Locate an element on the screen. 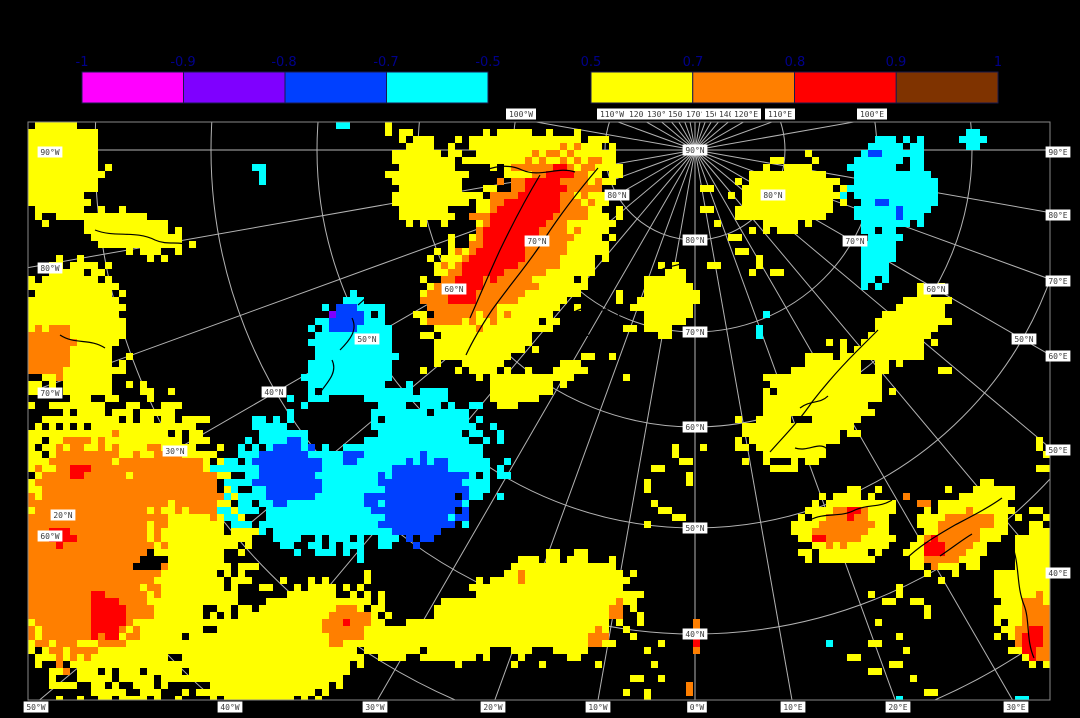 The width and height of the screenshot is (1080, 718). meridian-label: 80°W is located at coordinates (50, 268).